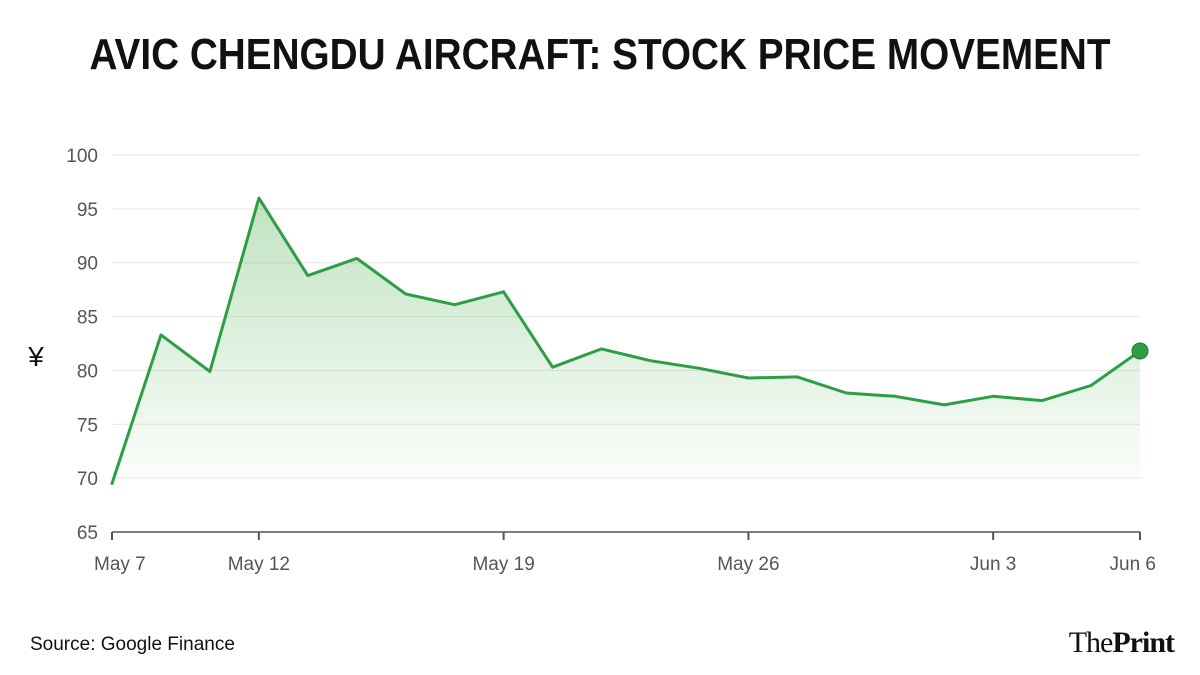 This screenshot has height=675, width=1200. I want to click on end-marker-group, so click(1140, 351).